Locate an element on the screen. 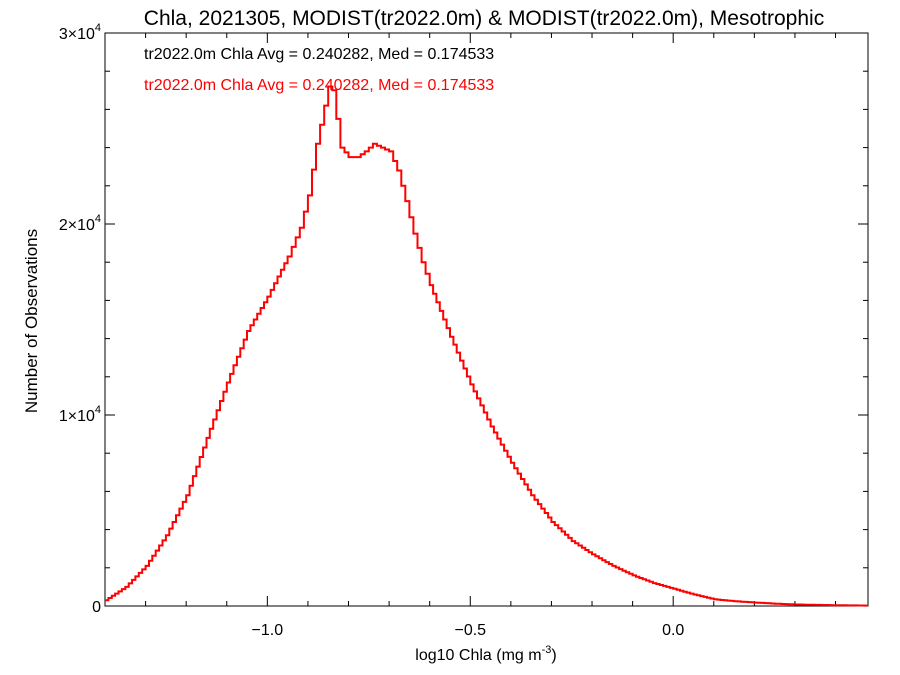  y-tick-label: 3×10⁴ is located at coordinates (80, 32).